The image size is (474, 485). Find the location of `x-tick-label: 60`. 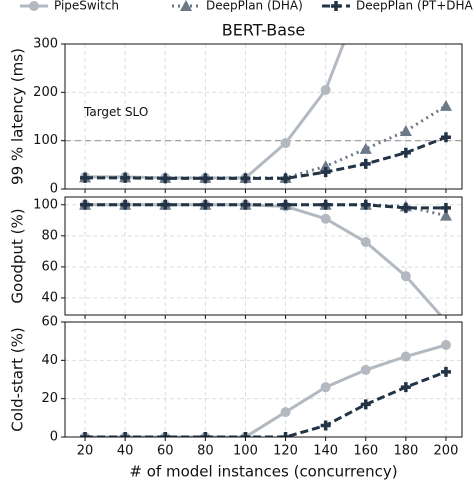

x-tick-label: 60 is located at coordinates (165, 451).